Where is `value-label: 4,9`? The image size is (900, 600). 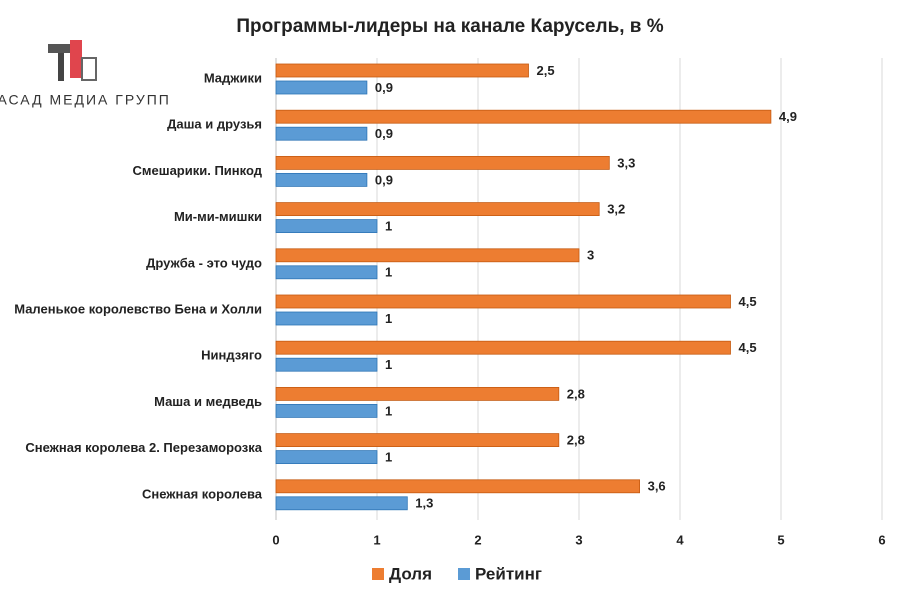
value-label: 4,9 is located at coordinates (788, 116).